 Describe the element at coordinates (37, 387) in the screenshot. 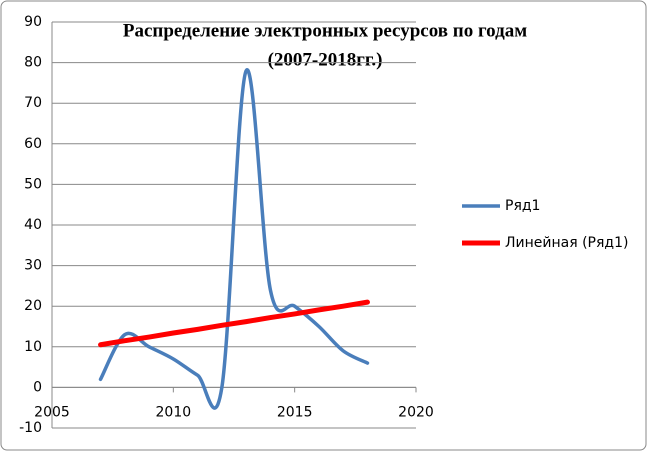

I see `y-tick-label: 0` at that location.